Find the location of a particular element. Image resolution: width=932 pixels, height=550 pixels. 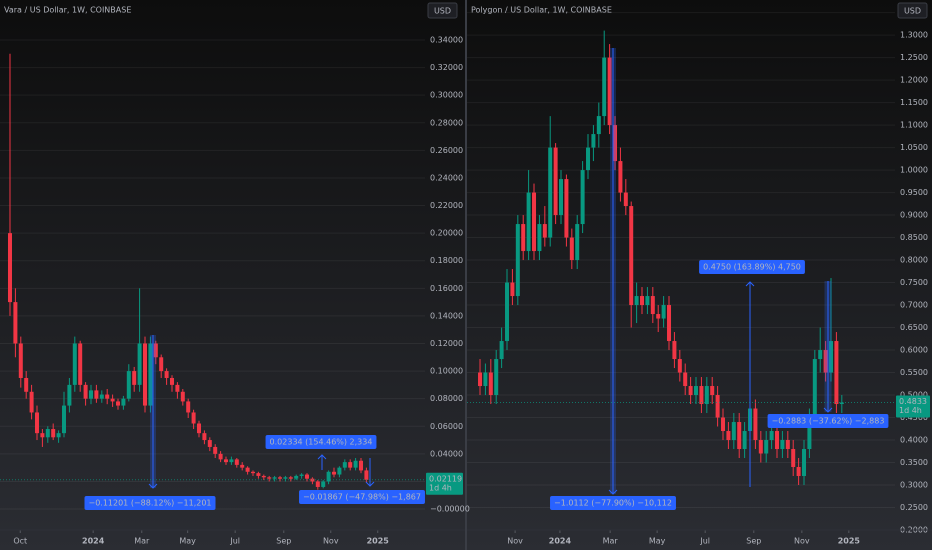

x-tick-label: Sep is located at coordinates (753, 541).